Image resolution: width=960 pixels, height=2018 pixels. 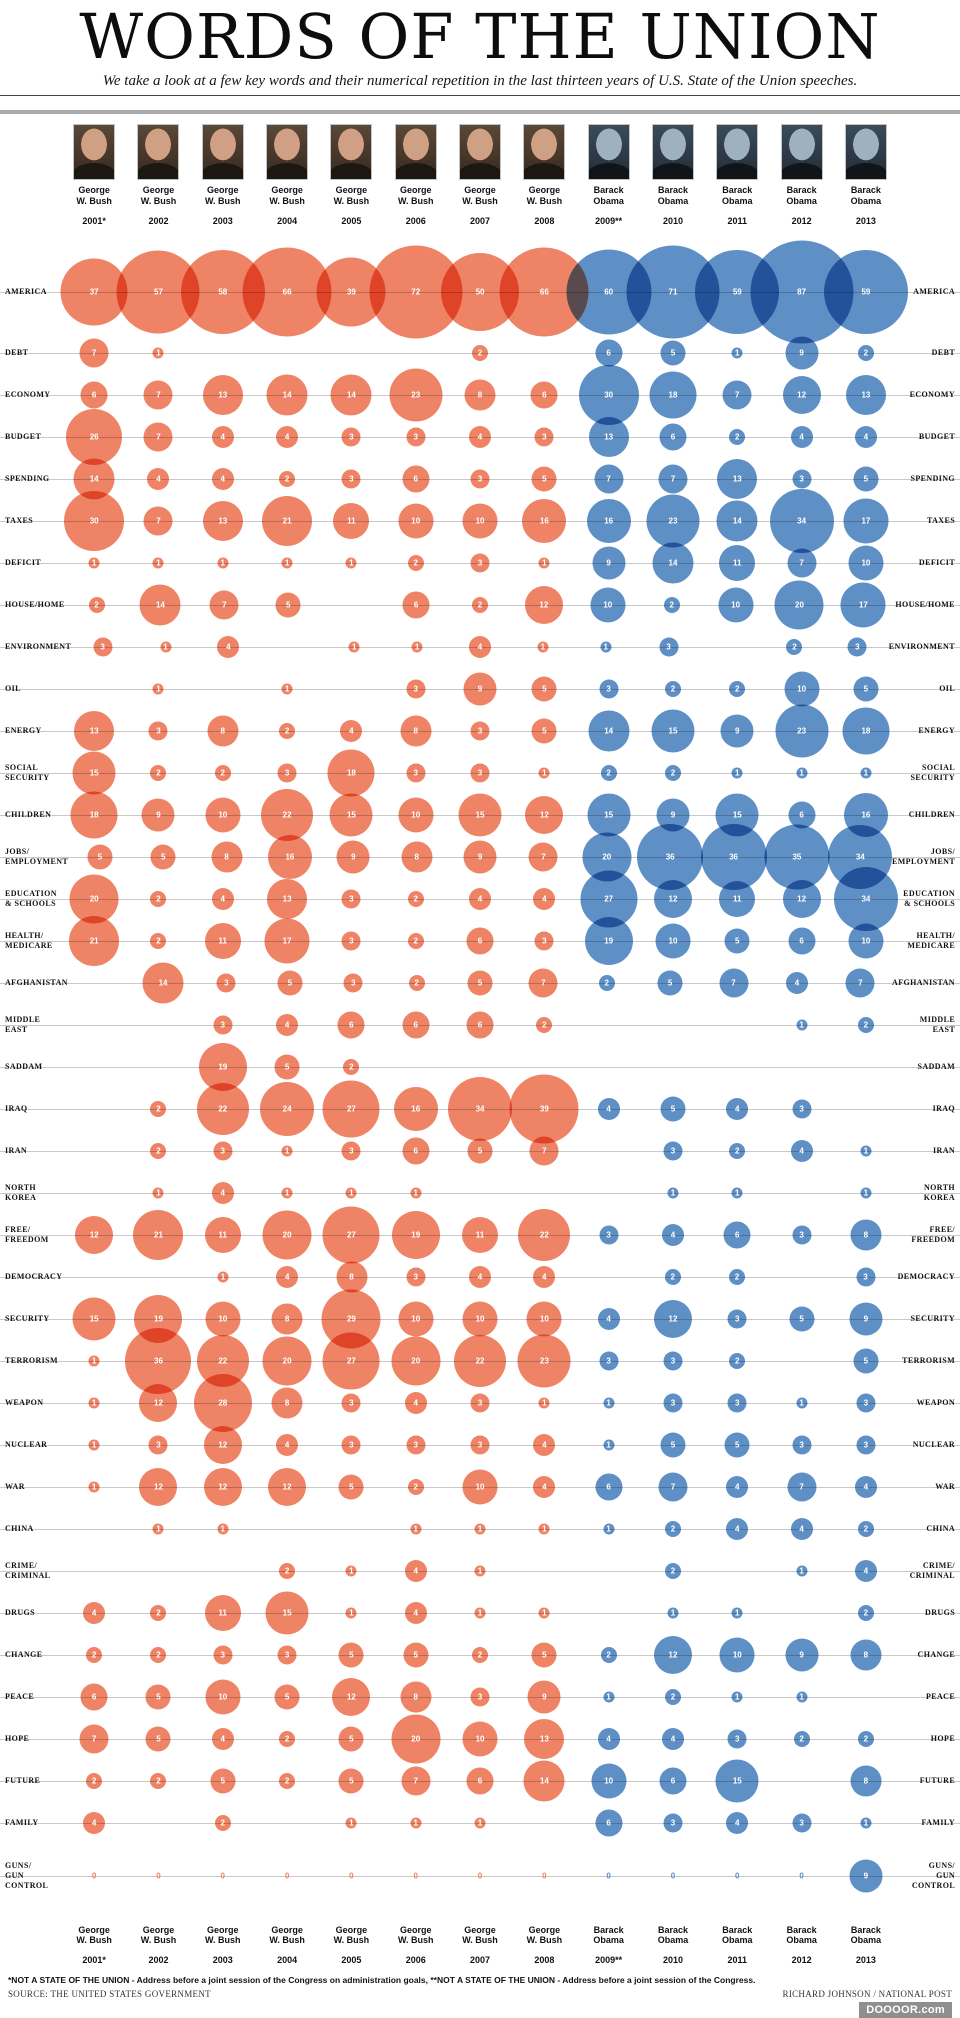 I want to click on word-row: FUTURE 2 2 5 2 5 7 6 14 10 6 15 8 FUTURE, so click(x=480, y=1781).